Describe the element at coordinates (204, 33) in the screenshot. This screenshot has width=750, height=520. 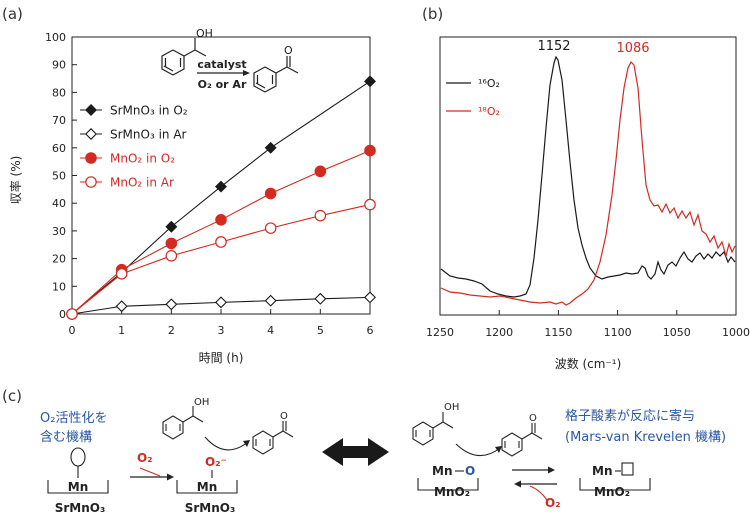
I see `scheme-a-oh: OH` at that location.